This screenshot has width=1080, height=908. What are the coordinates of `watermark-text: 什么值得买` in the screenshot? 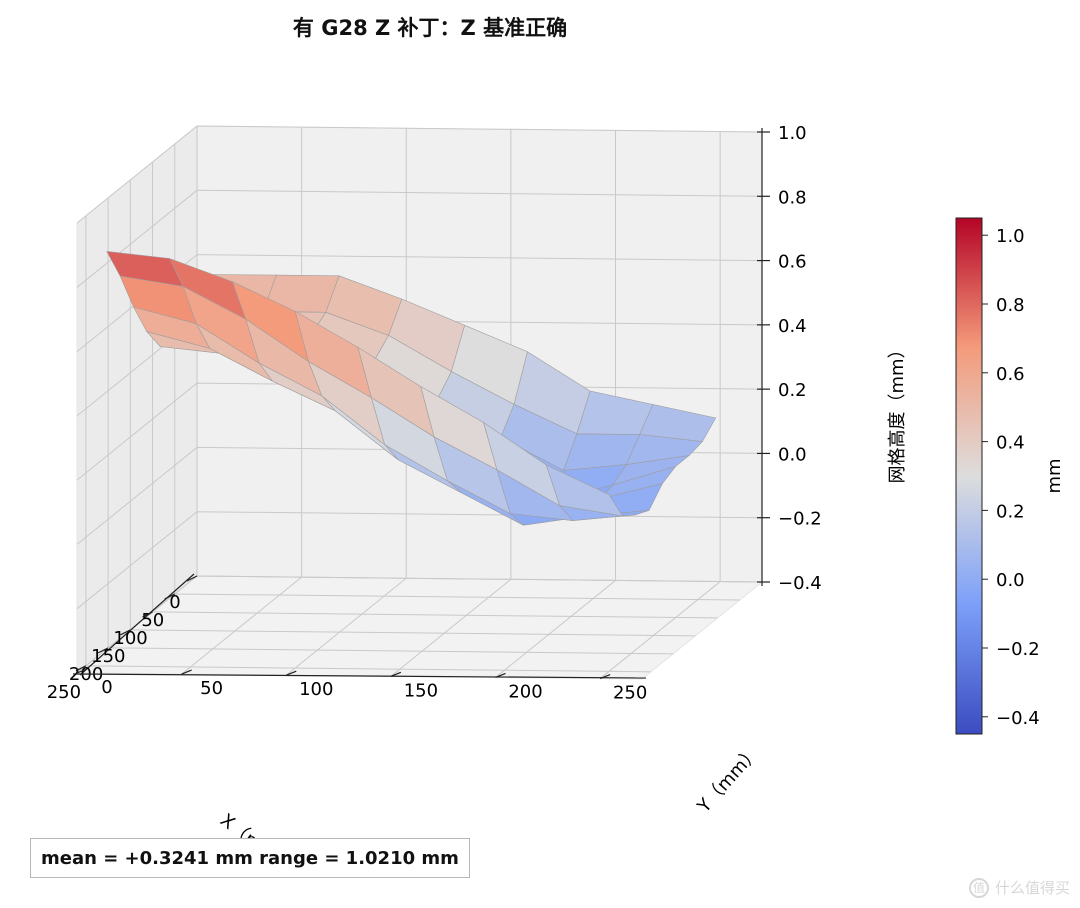 It's located at (1032, 888).